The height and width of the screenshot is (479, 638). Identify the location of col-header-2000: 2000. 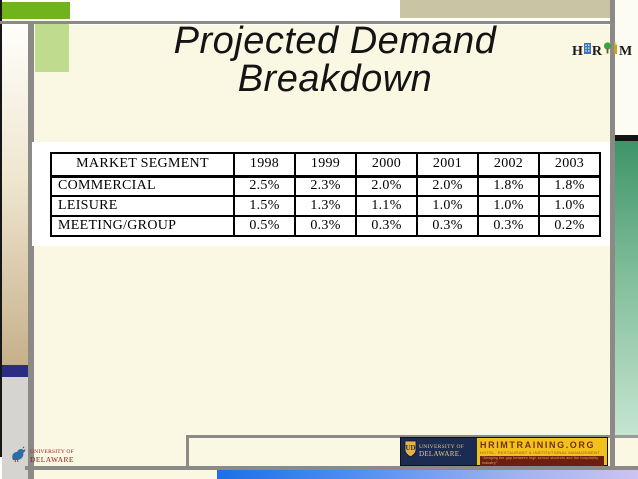
(386, 165).